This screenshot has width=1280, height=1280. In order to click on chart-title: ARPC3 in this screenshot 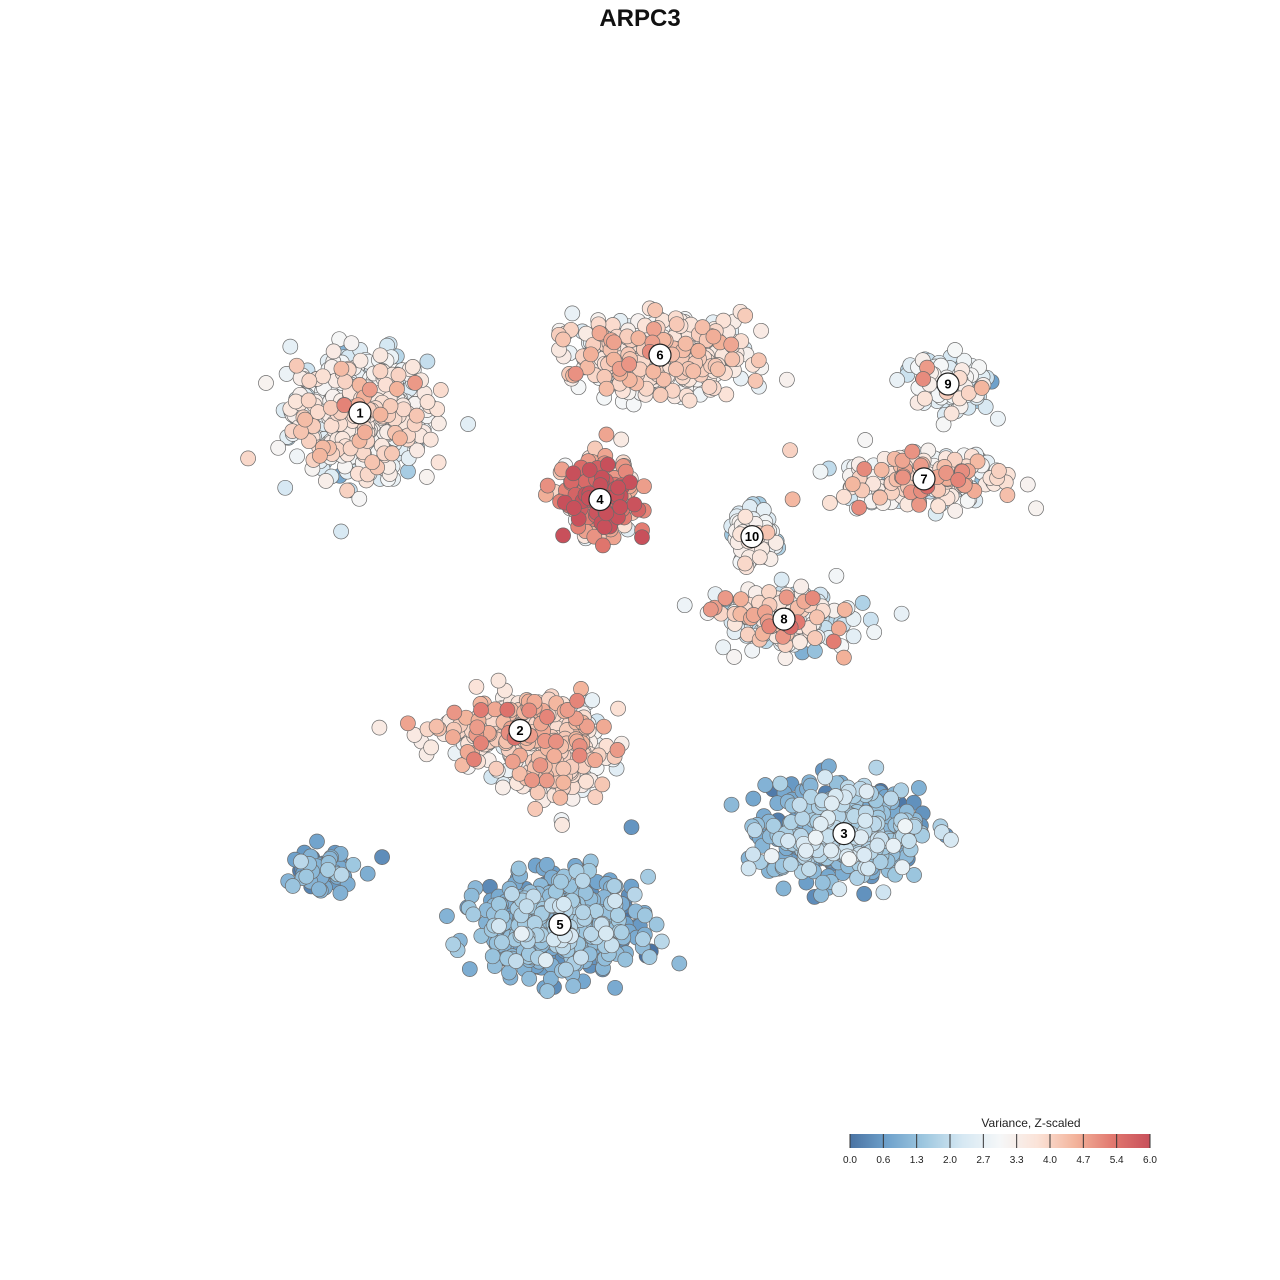, I will do `click(639, 18)`.